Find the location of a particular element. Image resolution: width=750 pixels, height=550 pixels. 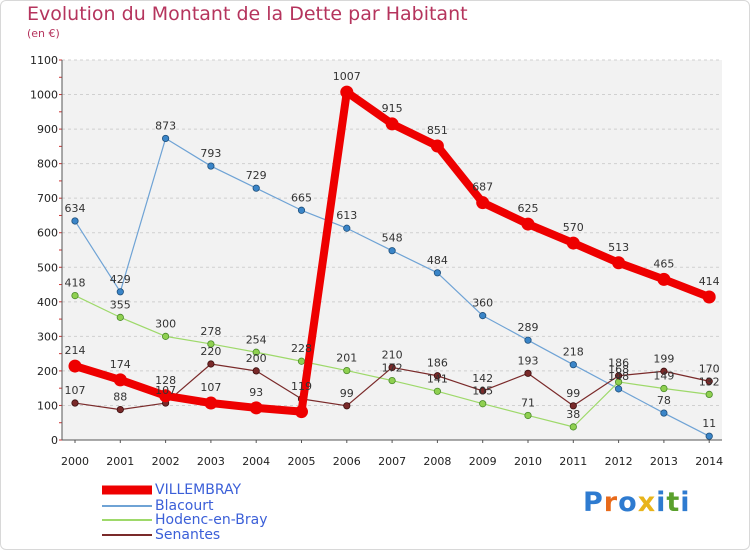

data-label: 78 is located at coordinates (664, 400).